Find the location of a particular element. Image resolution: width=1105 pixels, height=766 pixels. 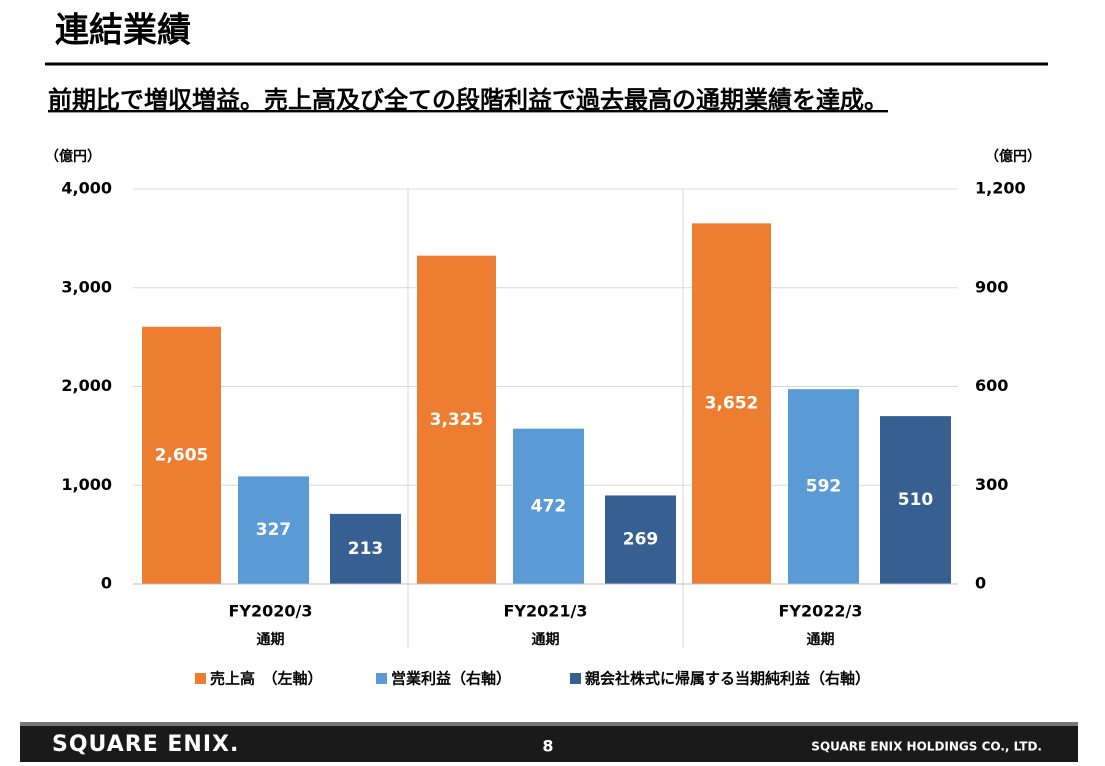

value-label: 2,605 is located at coordinates (182, 455).